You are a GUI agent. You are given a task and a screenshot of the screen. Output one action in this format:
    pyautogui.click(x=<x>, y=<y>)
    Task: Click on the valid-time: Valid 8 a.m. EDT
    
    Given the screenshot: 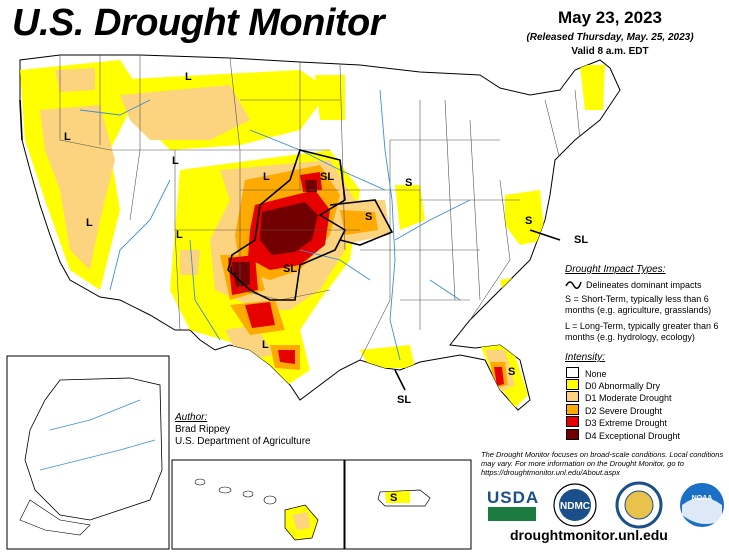 What is the action you would take?
    pyautogui.click(x=610, y=51)
    